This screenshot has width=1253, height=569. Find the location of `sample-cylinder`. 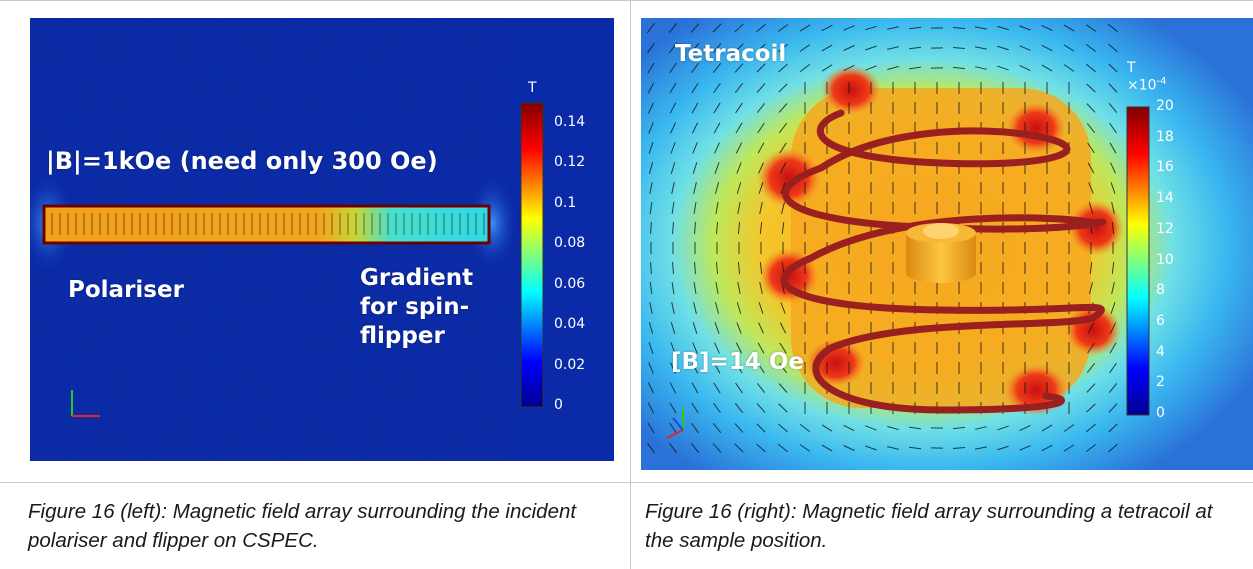

sample-cylinder is located at coordinates (941, 253).